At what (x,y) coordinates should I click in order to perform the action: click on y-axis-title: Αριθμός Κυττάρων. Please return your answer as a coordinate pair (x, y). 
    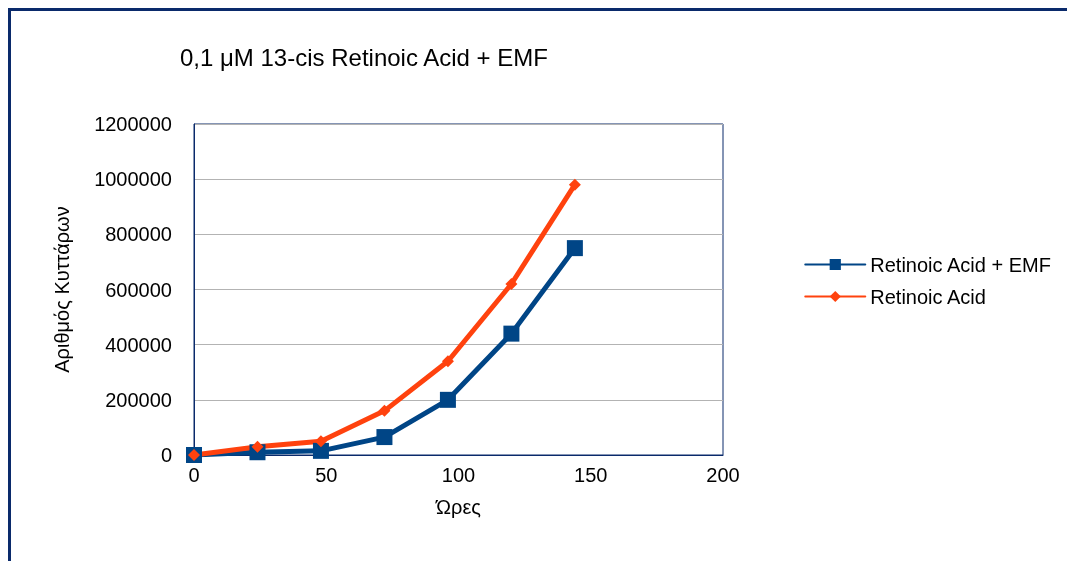
    Looking at the image, I should click on (62, 289).